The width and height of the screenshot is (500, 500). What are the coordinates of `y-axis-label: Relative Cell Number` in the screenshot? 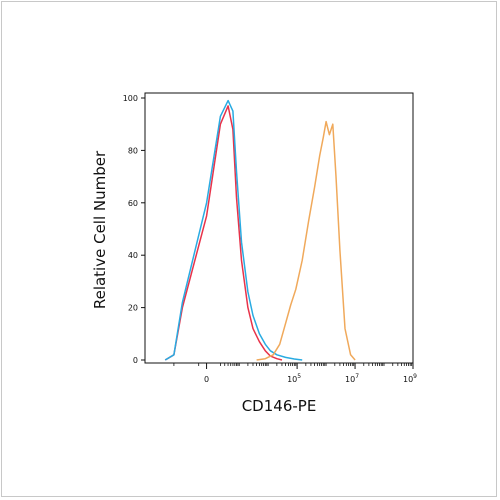 It's located at (100, 229).